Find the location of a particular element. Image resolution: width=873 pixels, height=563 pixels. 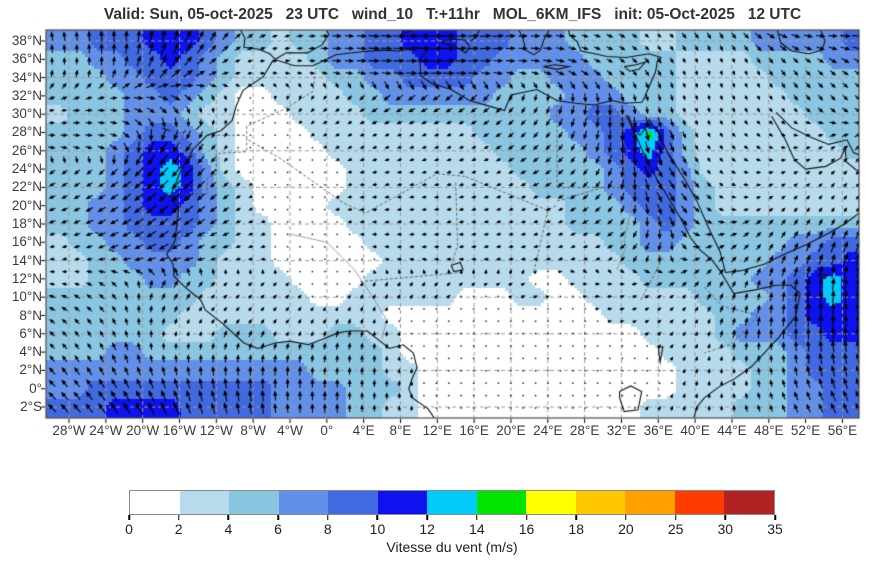

colorbar-tick-label: 20 is located at coordinates (626, 529).